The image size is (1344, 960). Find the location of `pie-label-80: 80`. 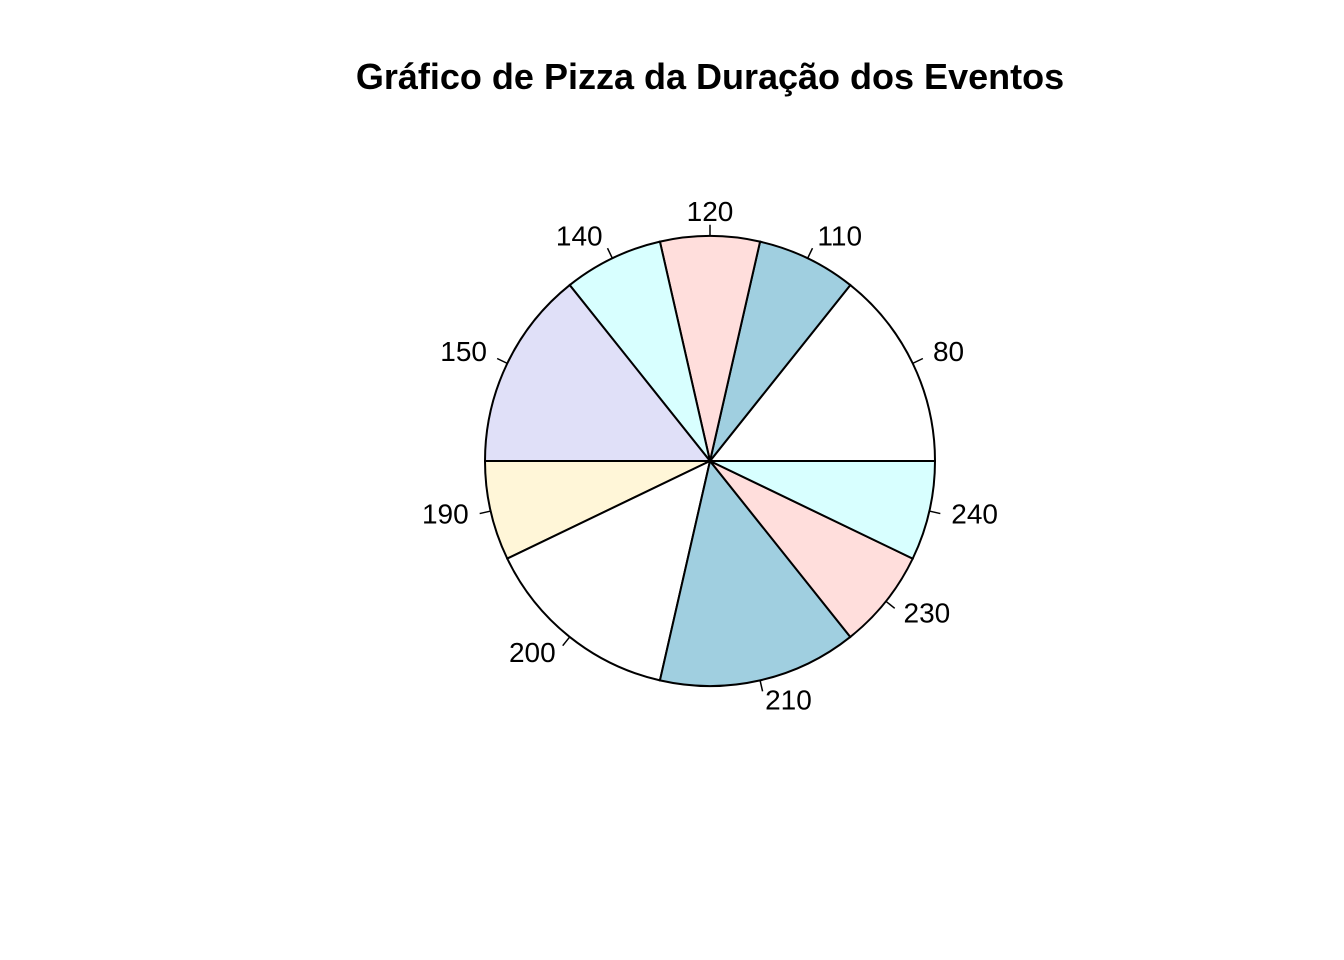

pie-label-80: 80 is located at coordinates (948, 351).